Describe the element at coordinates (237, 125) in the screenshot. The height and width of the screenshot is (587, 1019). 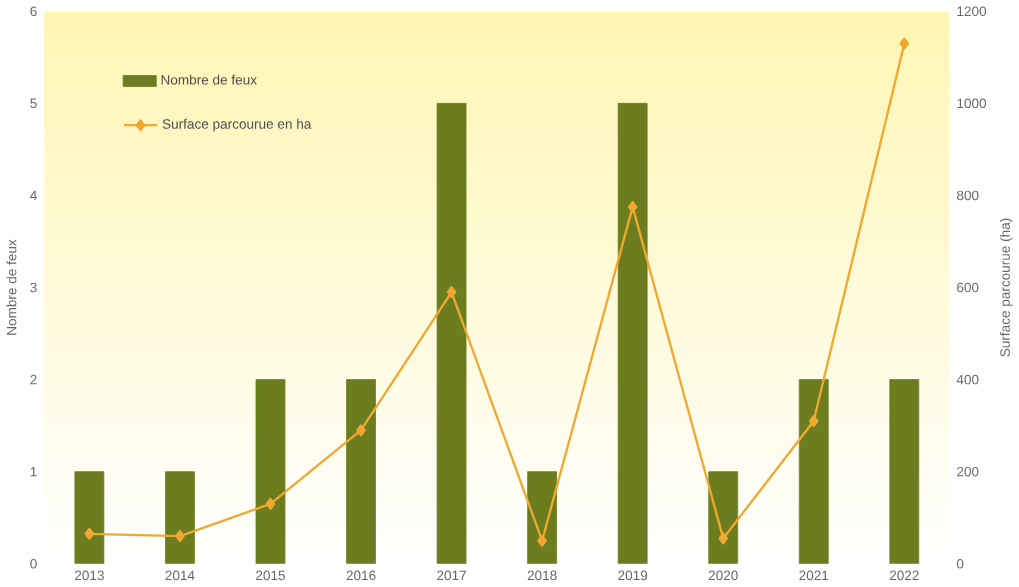
I see `legend-label: Surface parcourue en ha` at that location.